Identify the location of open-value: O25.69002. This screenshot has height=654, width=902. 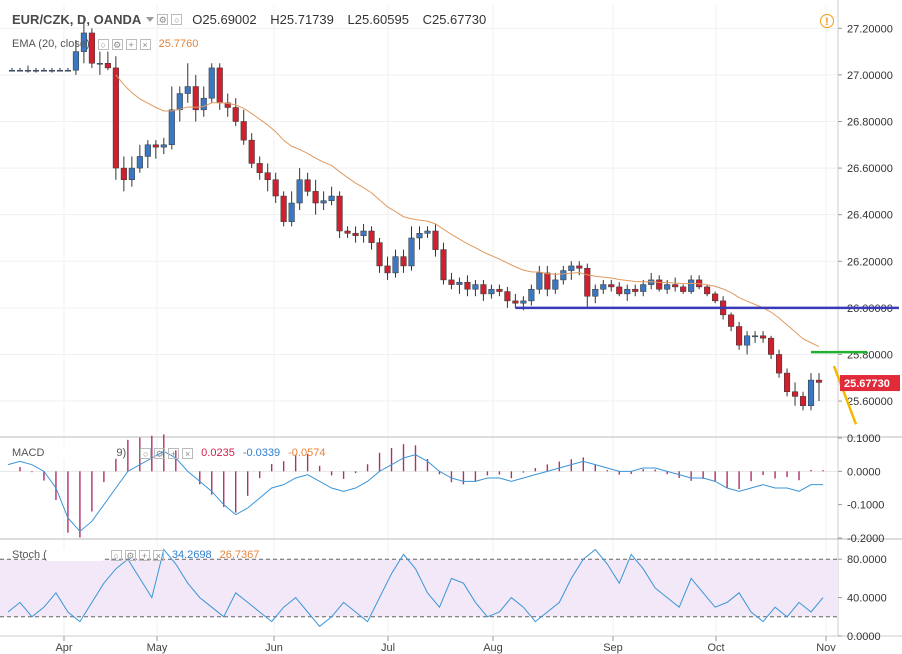
(224, 19).